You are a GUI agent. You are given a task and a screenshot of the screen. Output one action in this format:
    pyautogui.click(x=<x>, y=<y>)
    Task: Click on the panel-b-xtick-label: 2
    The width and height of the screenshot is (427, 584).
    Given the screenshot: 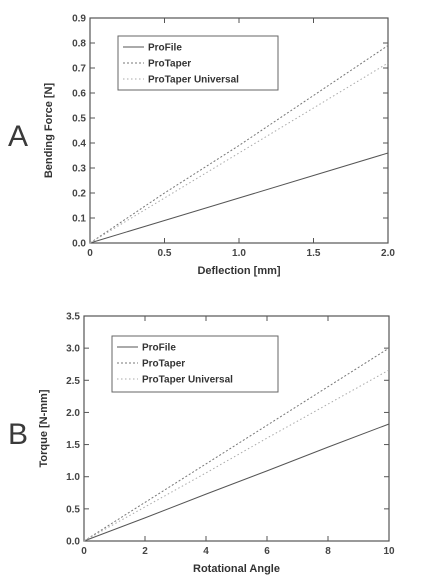 What is the action you would take?
    pyautogui.click(x=145, y=551)
    